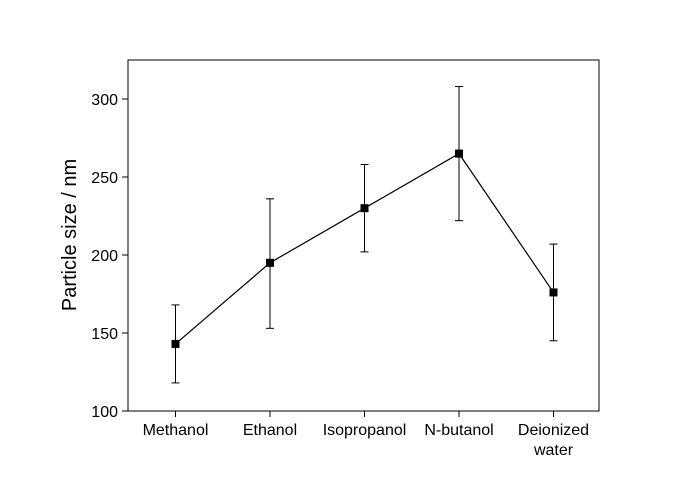  What do you see at coordinates (104, 178) in the screenshot?
I see `y-tick-label: 250` at bounding box center [104, 178].